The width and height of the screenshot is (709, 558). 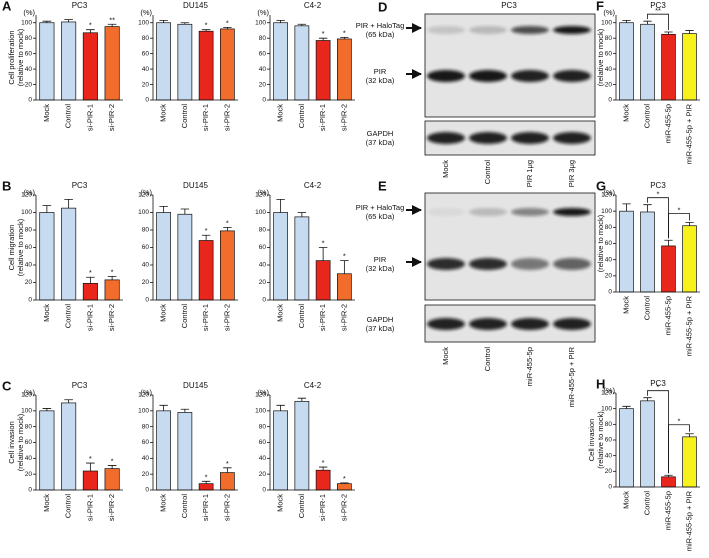 I want to click on panel-label: H, so click(x=600, y=383).